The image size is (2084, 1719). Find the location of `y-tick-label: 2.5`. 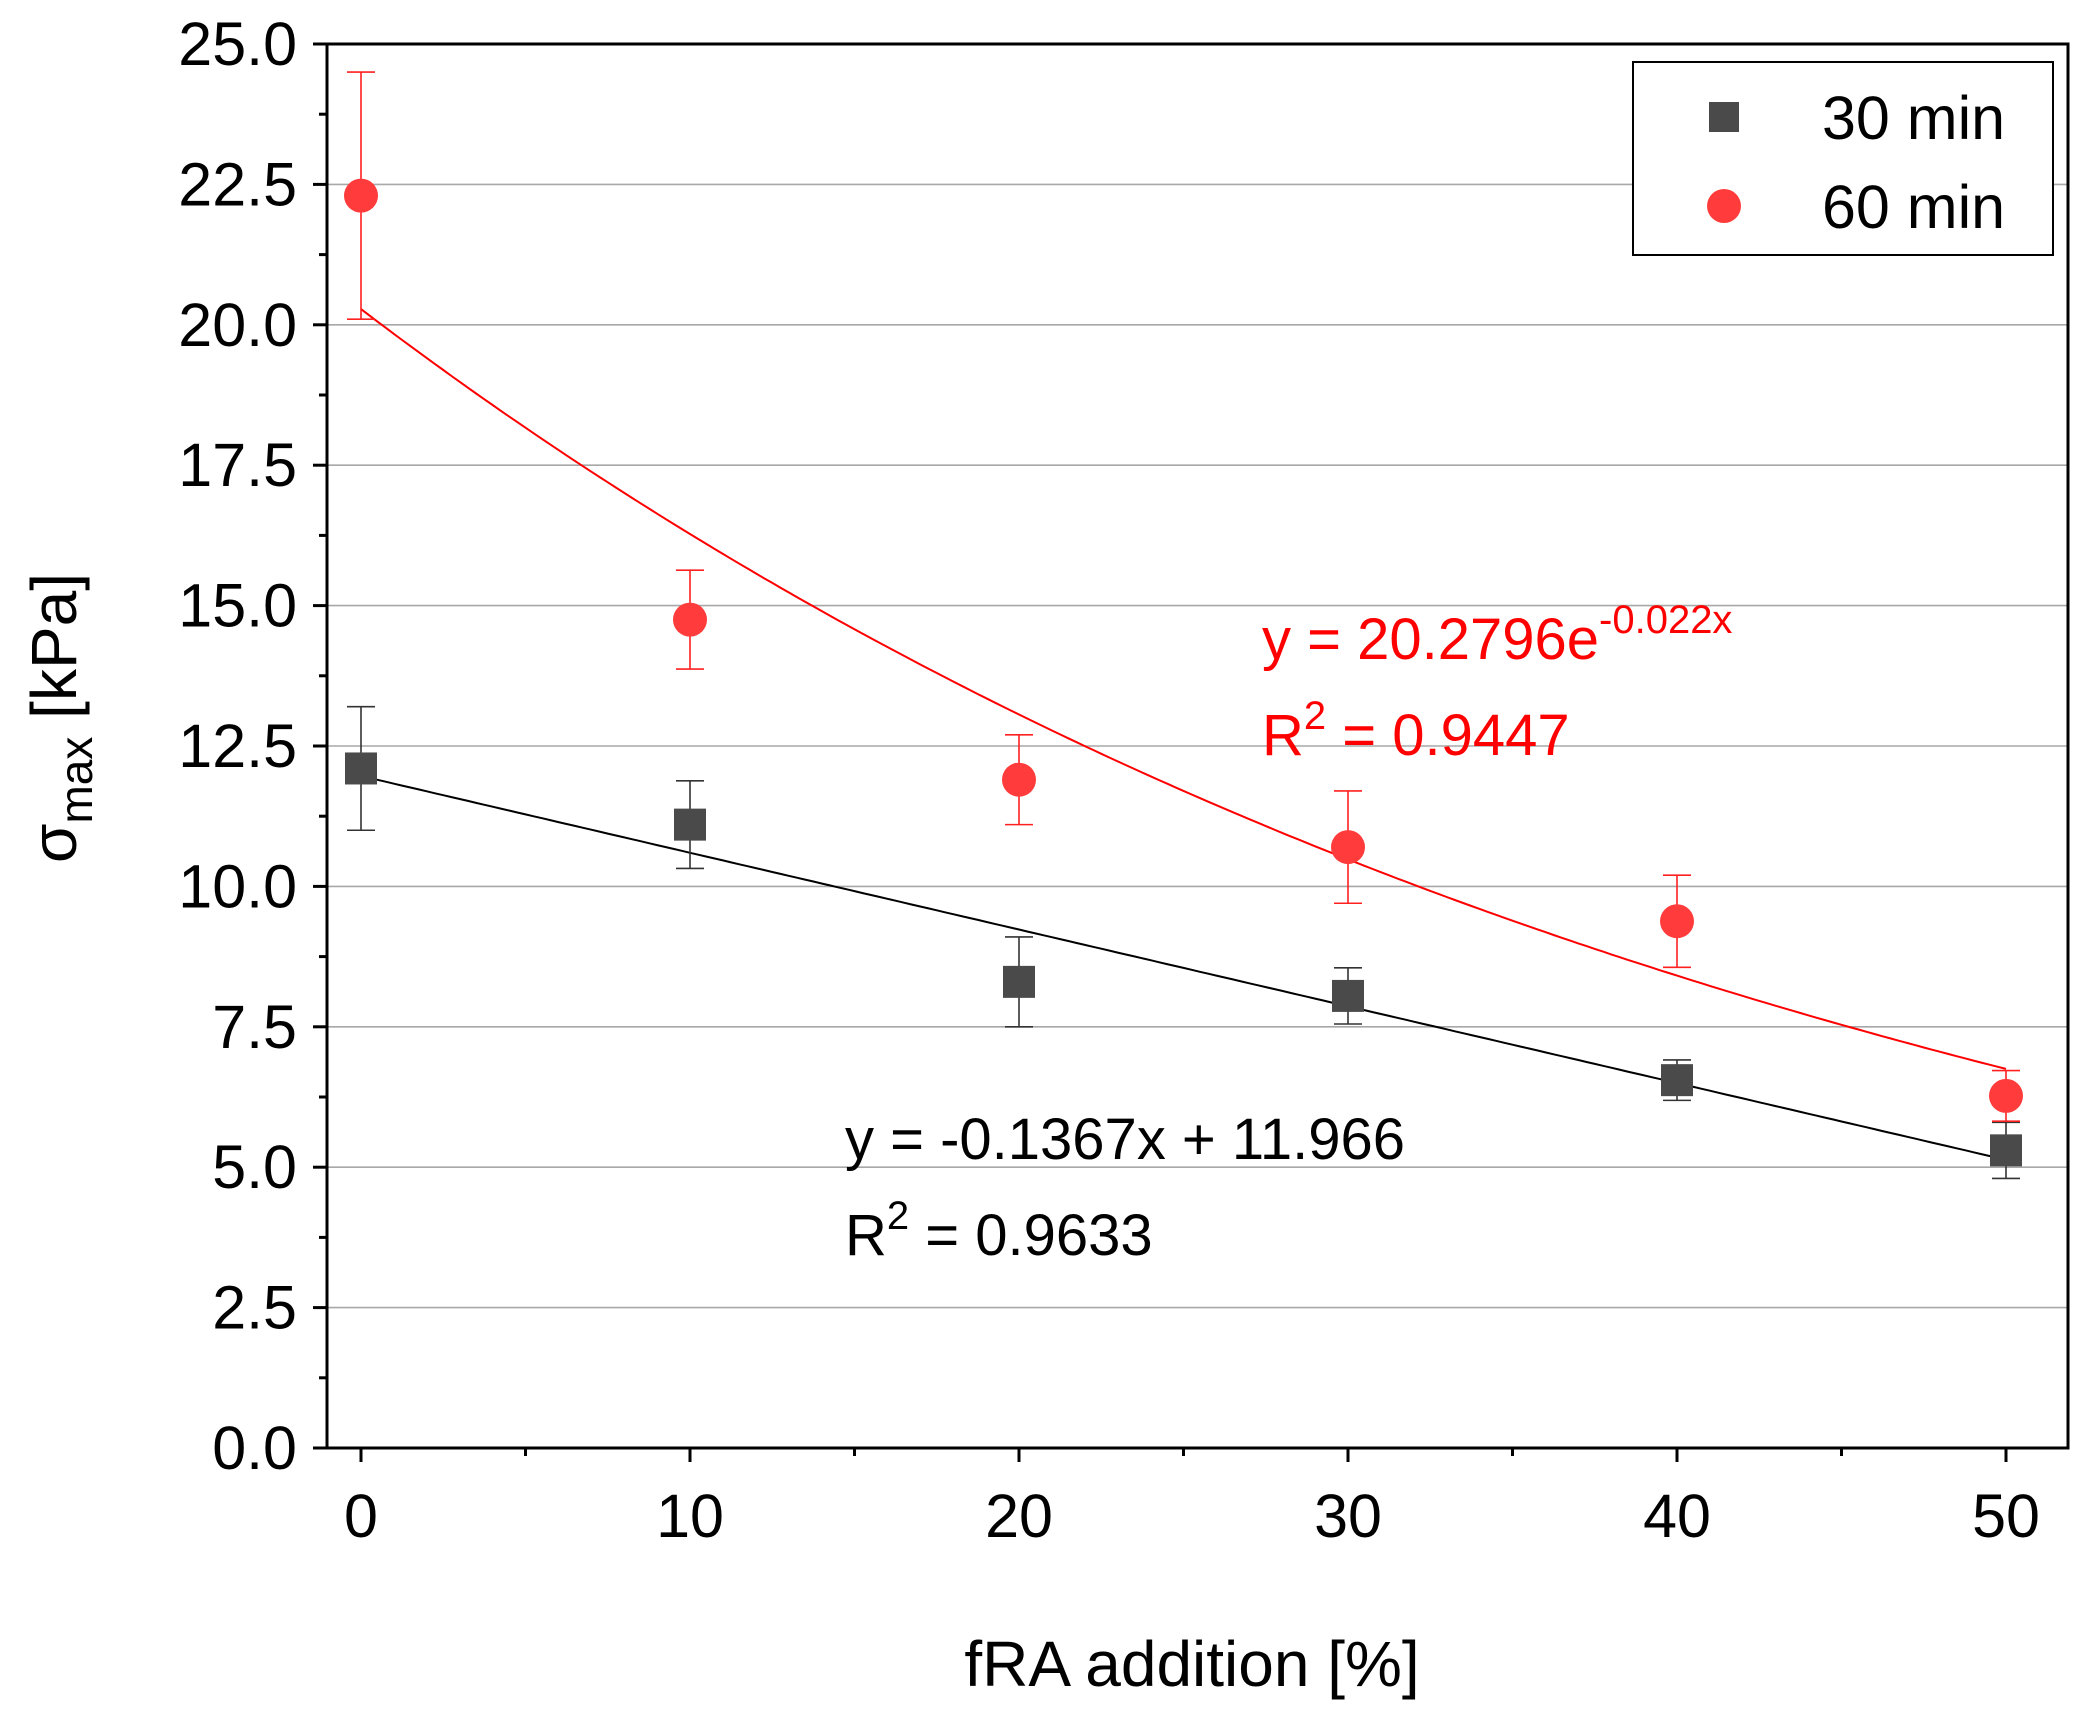

y-tick-label: 2.5 is located at coordinates (254, 1308).